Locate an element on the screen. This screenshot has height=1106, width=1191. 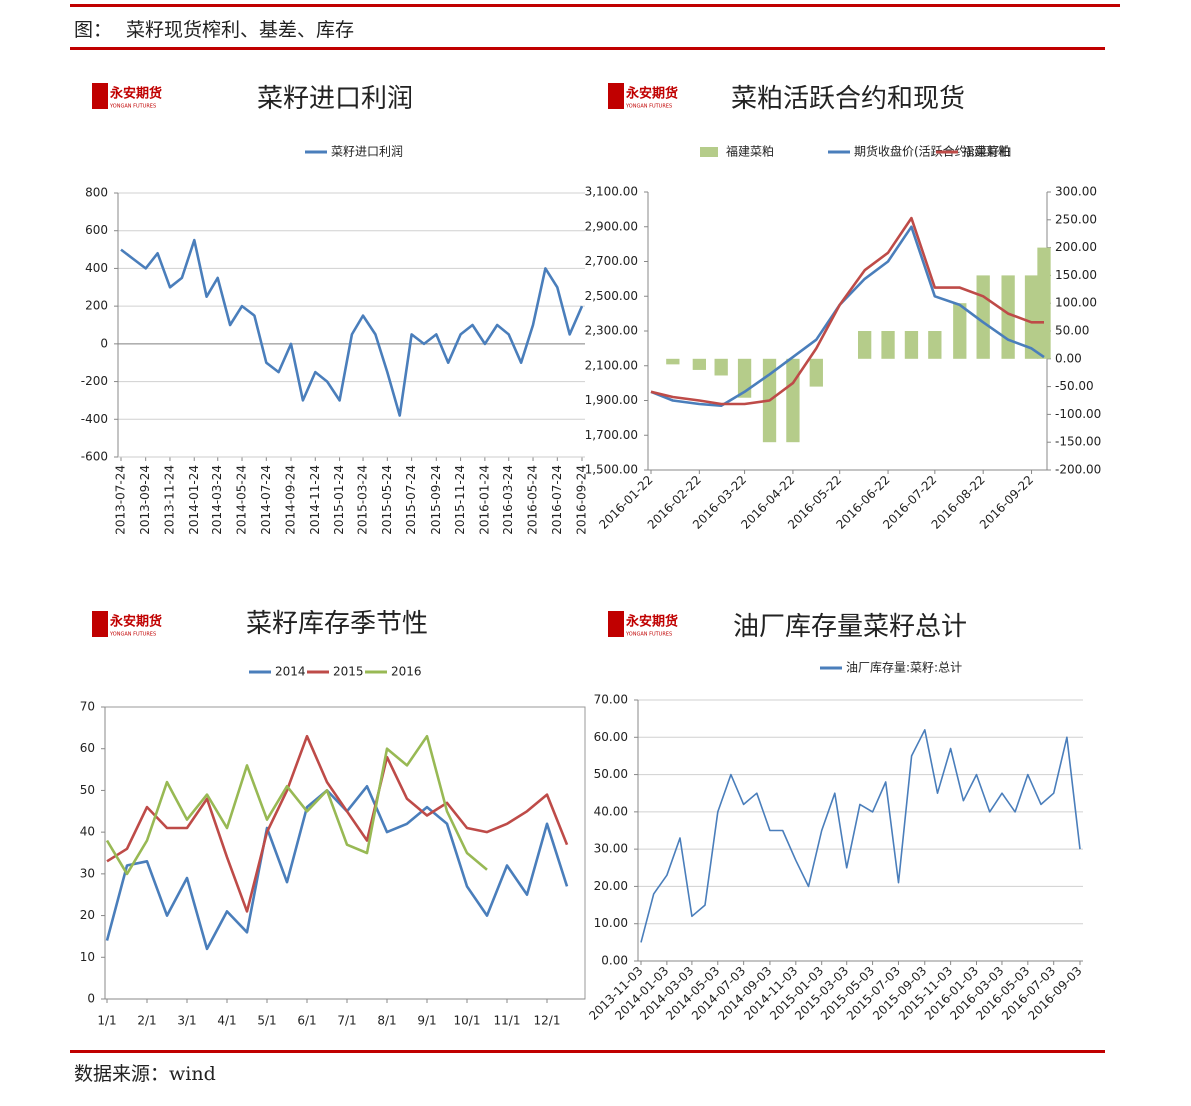
y2-tick-label: 150.00 is located at coordinates (1076, 275).